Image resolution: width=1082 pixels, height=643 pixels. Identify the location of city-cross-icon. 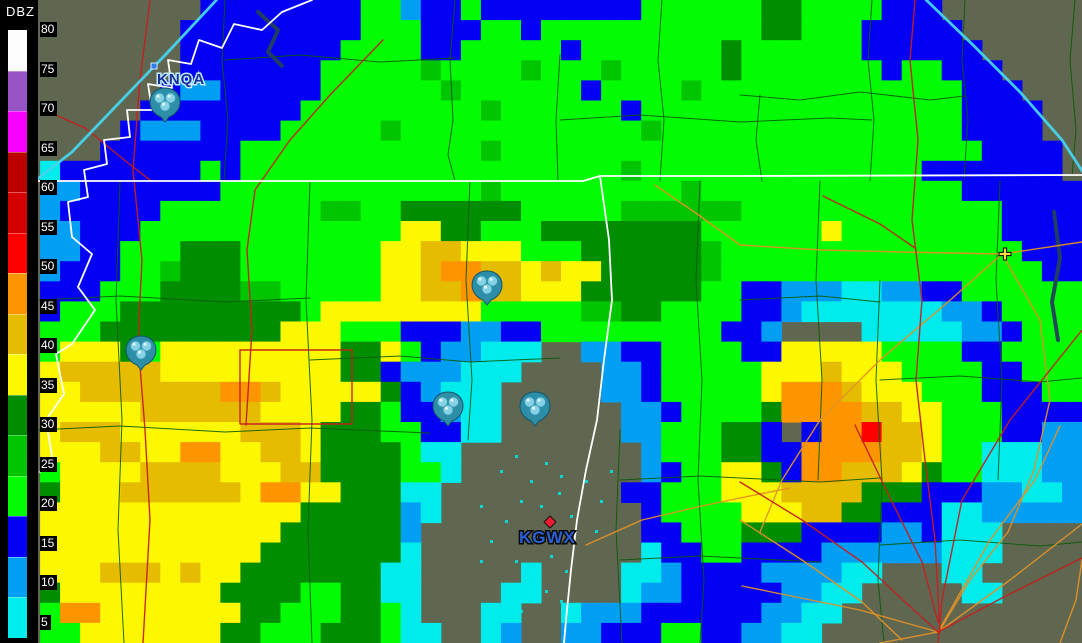
(1005, 254).